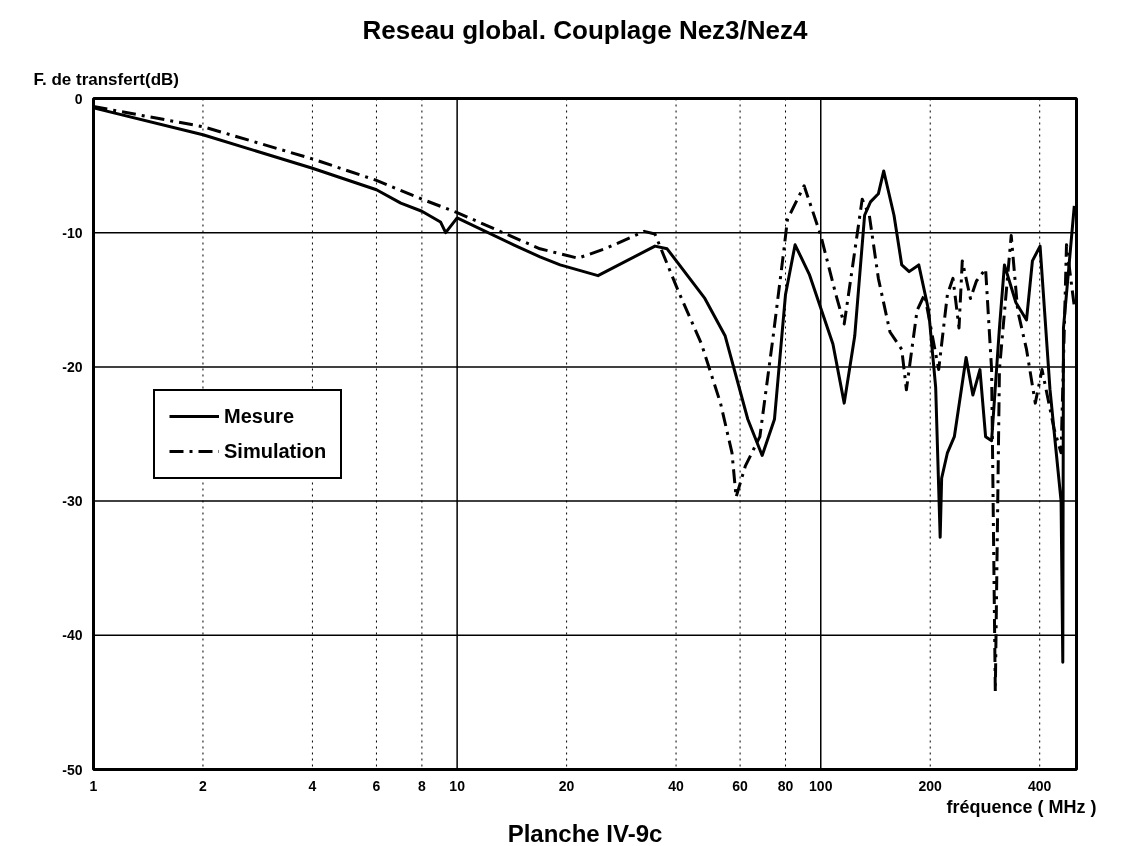 The image size is (1141, 846). Describe the element at coordinates (72, 232) in the screenshot. I see `y-tick-label: -10` at that location.